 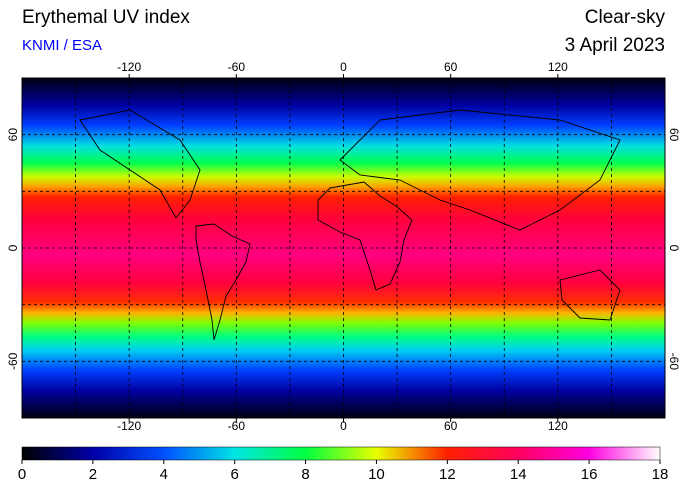 What do you see at coordinates (129, 67) in the screenshot?
I see `lon-label-top: -120` at bounding box center [129, 67].